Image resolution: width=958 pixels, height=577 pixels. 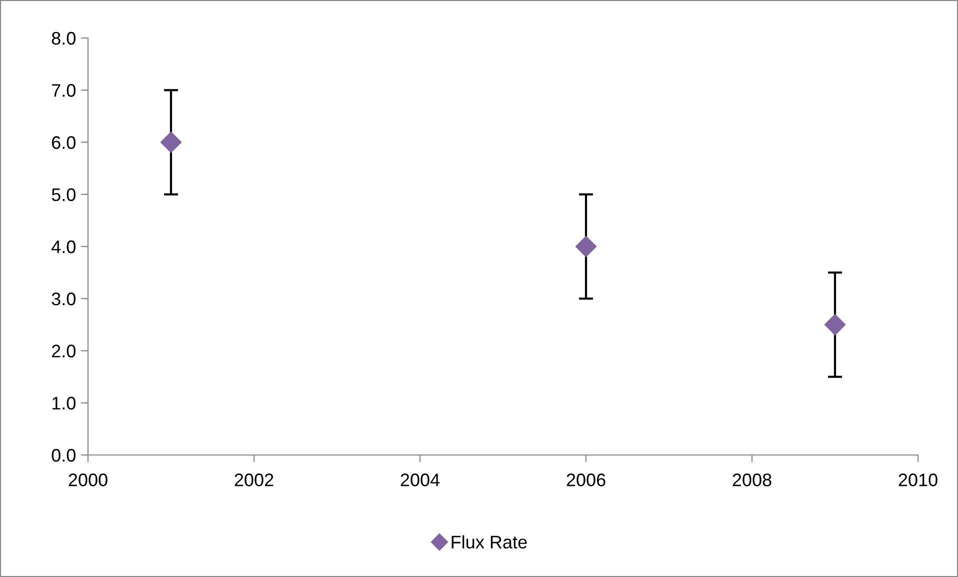 What do you see at coordinates (64, 142) in the screenshot?
I see `y-tick-label: 6.0` at bounding box center [64, 142].